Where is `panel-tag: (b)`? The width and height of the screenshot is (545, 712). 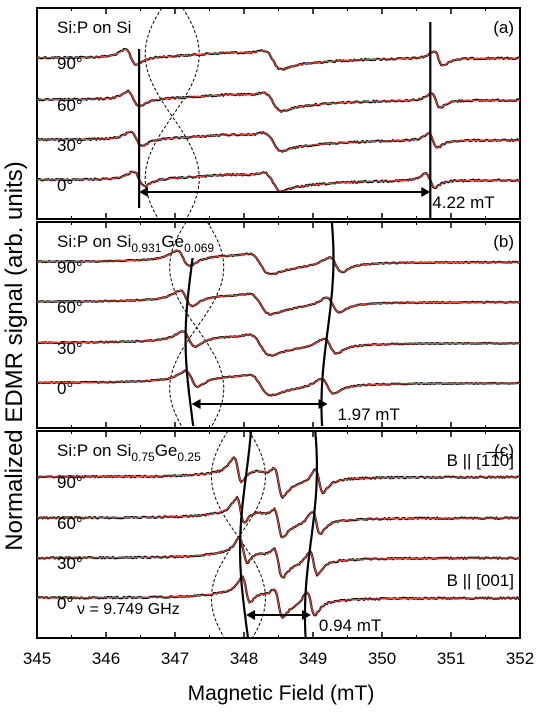
panel-tag: (b) is located at coordinates (503, 241).